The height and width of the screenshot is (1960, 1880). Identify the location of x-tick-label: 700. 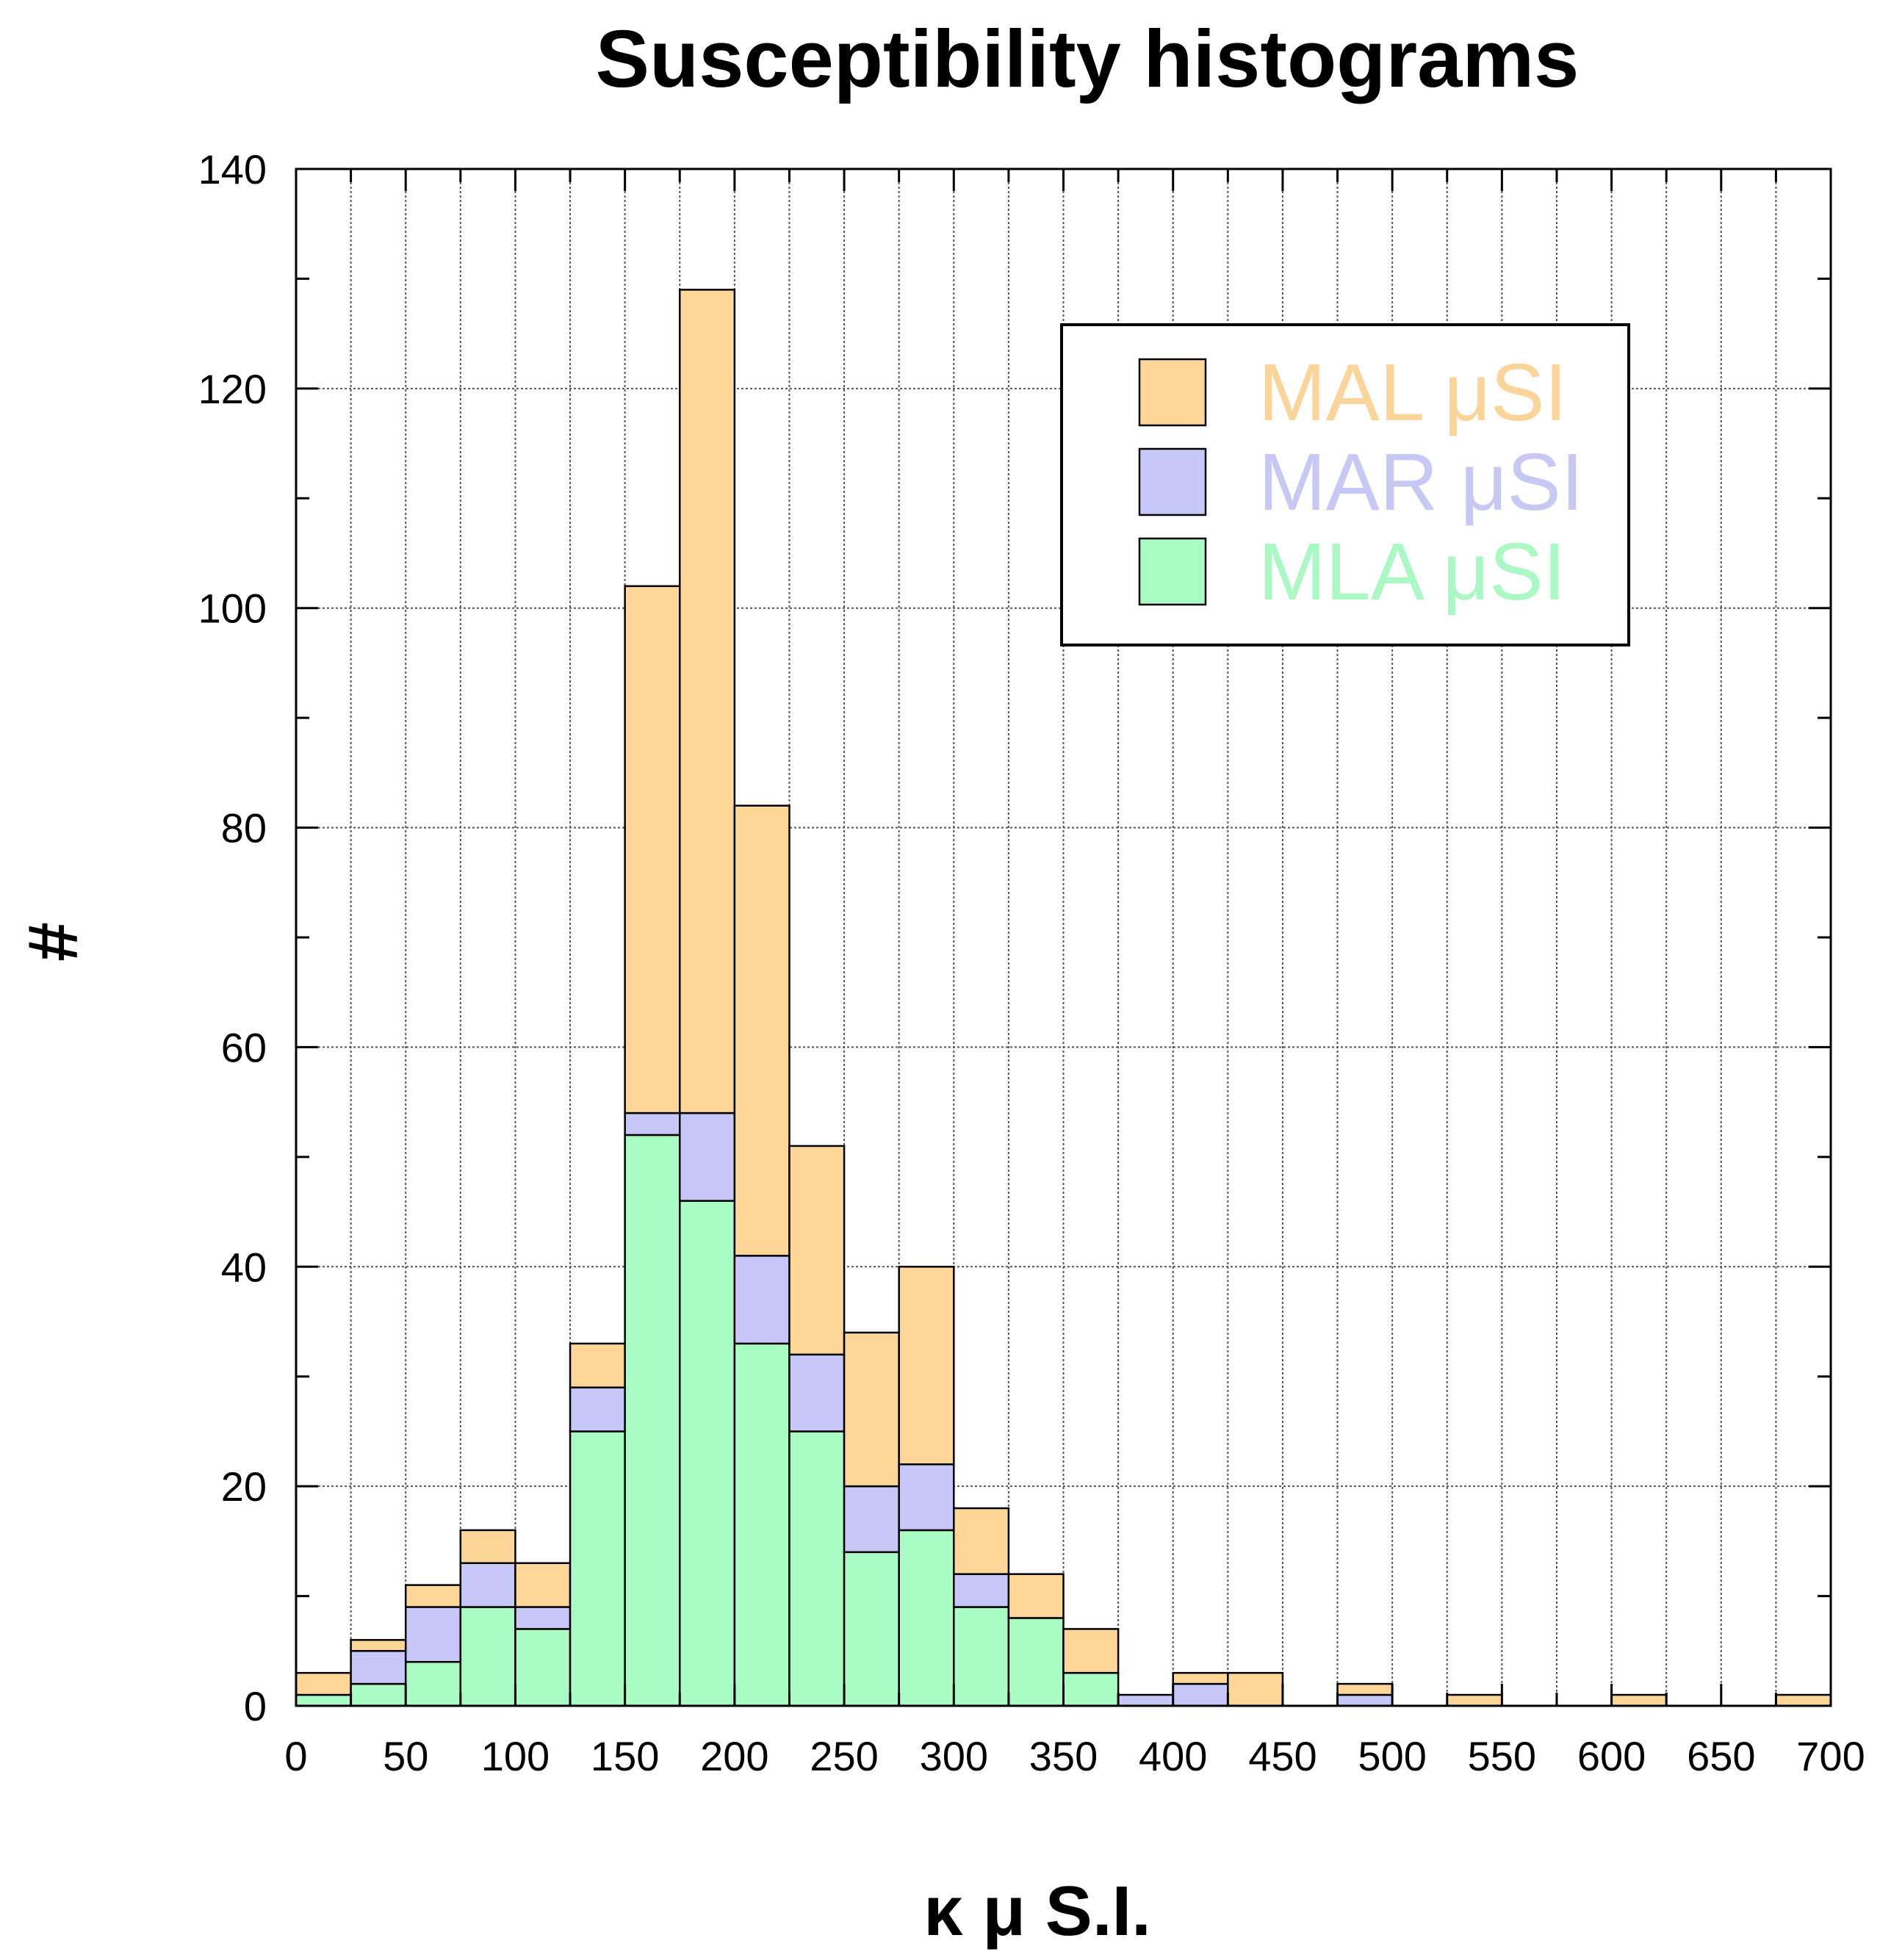
(1831, 1756).